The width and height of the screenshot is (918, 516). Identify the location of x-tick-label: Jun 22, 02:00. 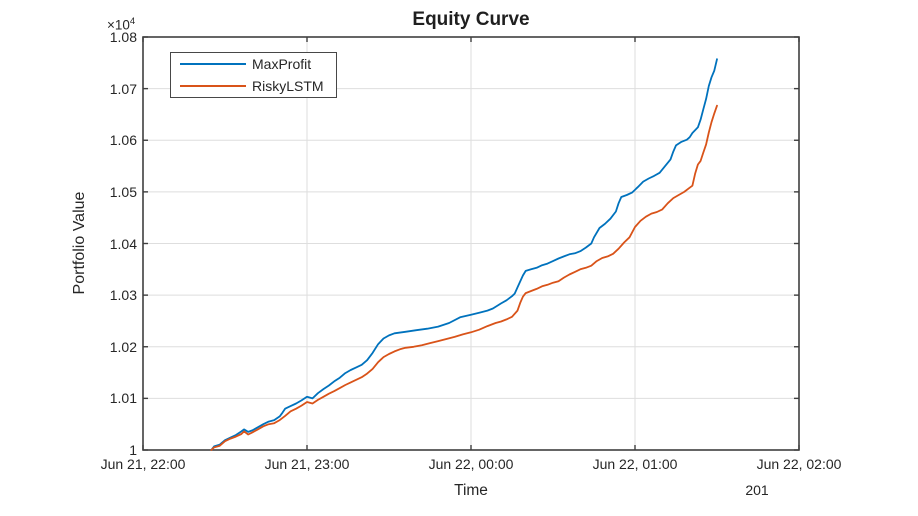
(799, 464).